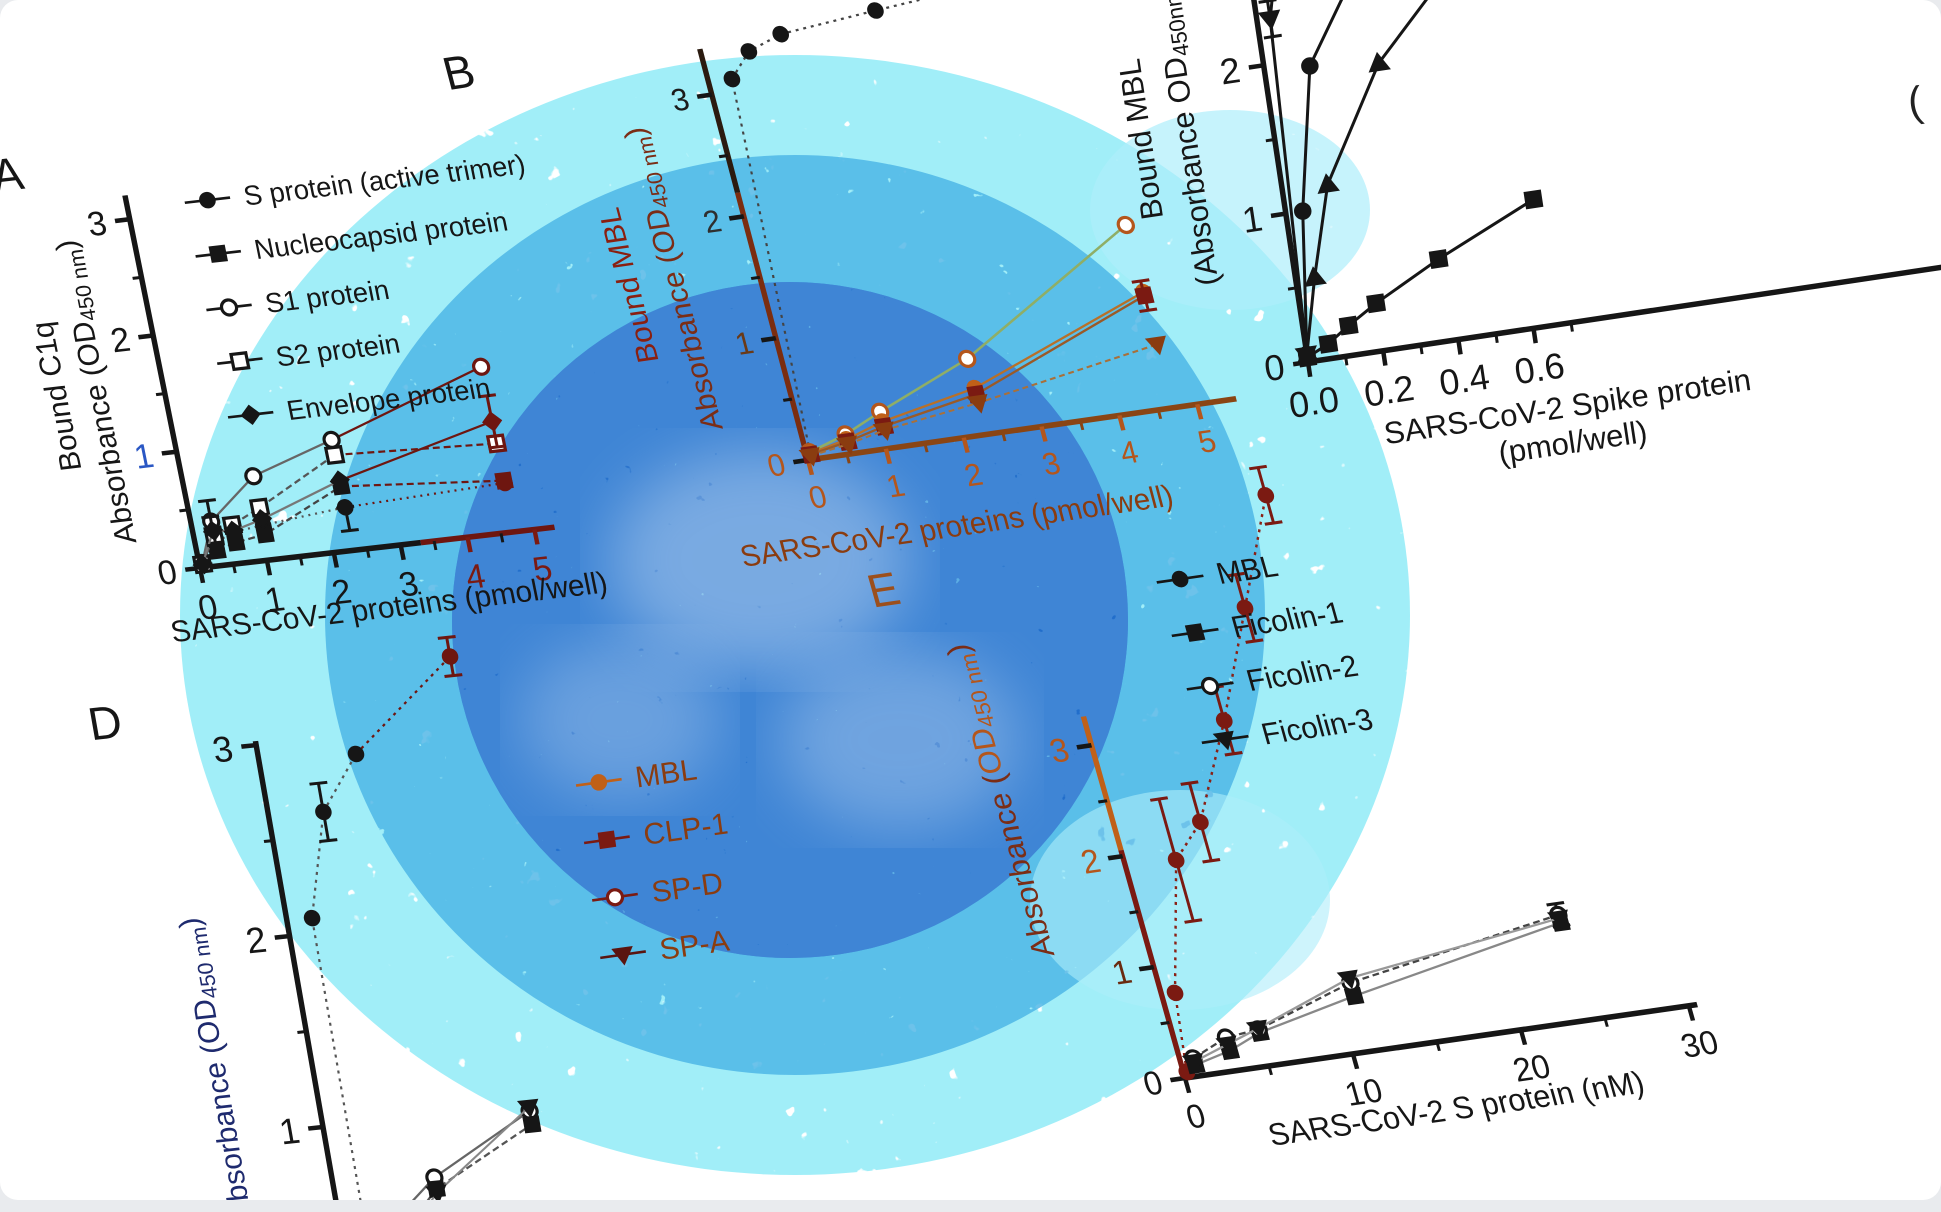  Describe the element at coordinates (458, 72) in the screenshot. I see `svg-text: B` at that location.